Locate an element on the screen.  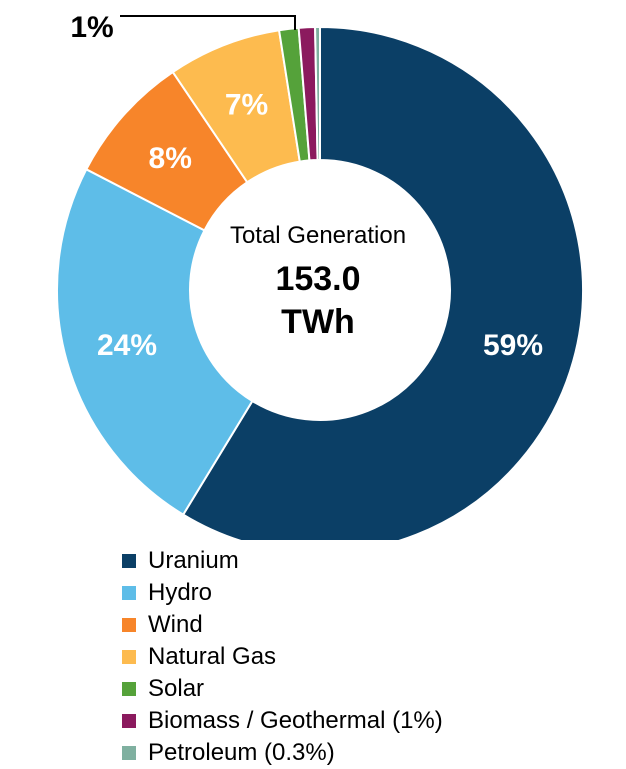
slice-label-uranium: 59% is located at coordinates (513, 345).